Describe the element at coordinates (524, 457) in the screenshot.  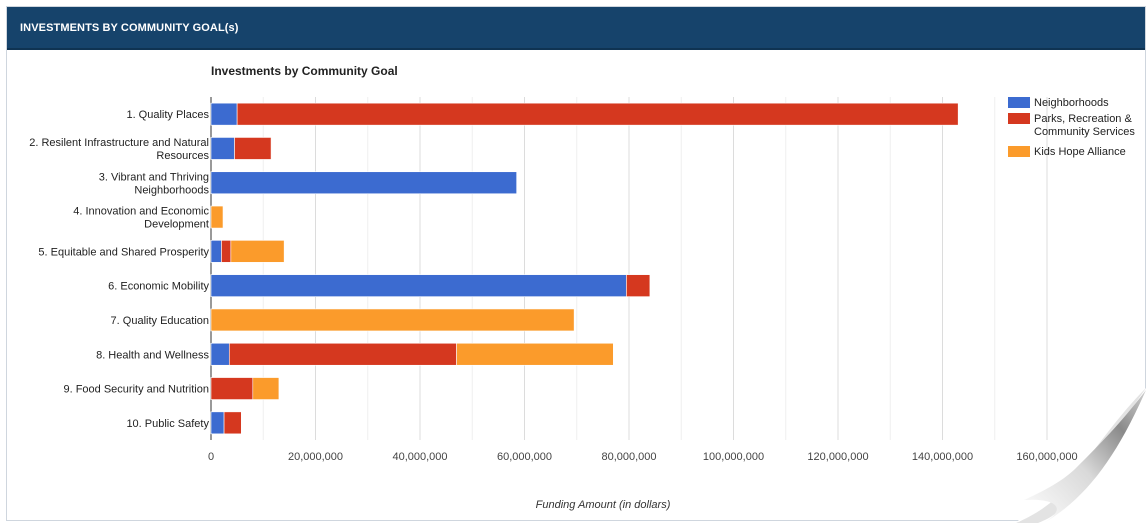
I see `x-tick-label: 60,000,000` at that location.